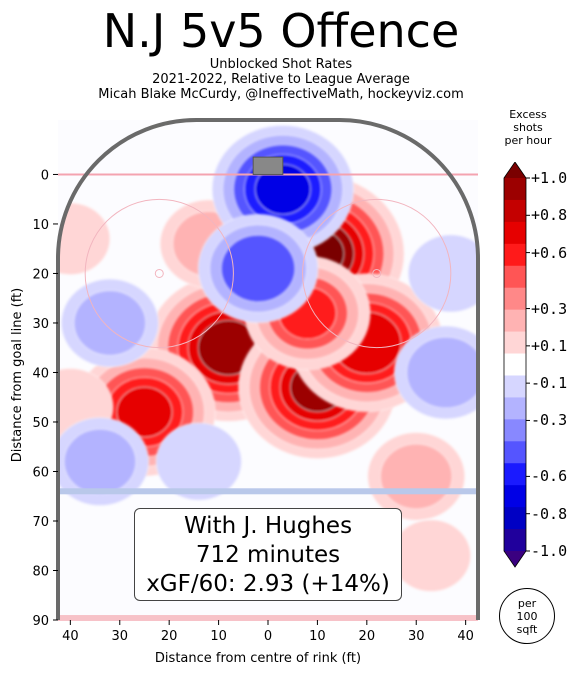 The height and width of the screenshot is (675, 581). Describe the element at coordinates (268, 584) in the screenshot. I see `annotation-xgf: xGF/60: 2.93 (+14%)` at that location.